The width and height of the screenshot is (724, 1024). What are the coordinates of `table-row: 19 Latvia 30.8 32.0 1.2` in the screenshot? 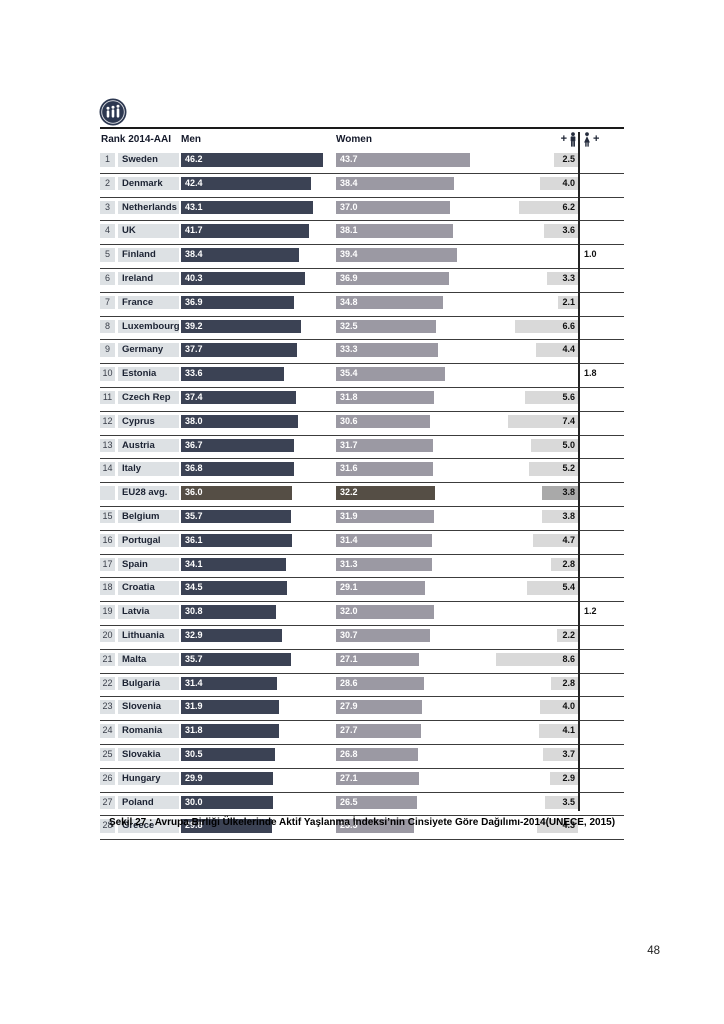 It's located at (362, 614).